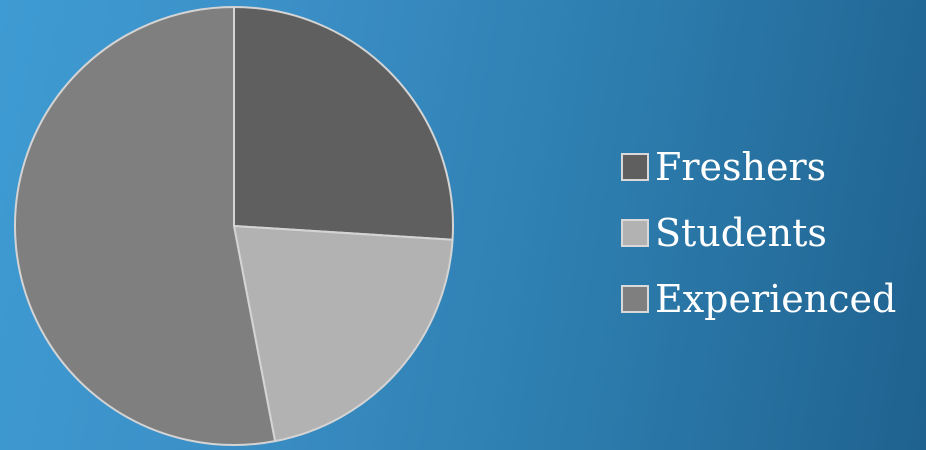 This screenshot has width=926, height=450. I want to click on legend-label-freshers: Freshers, so click(740, 167).